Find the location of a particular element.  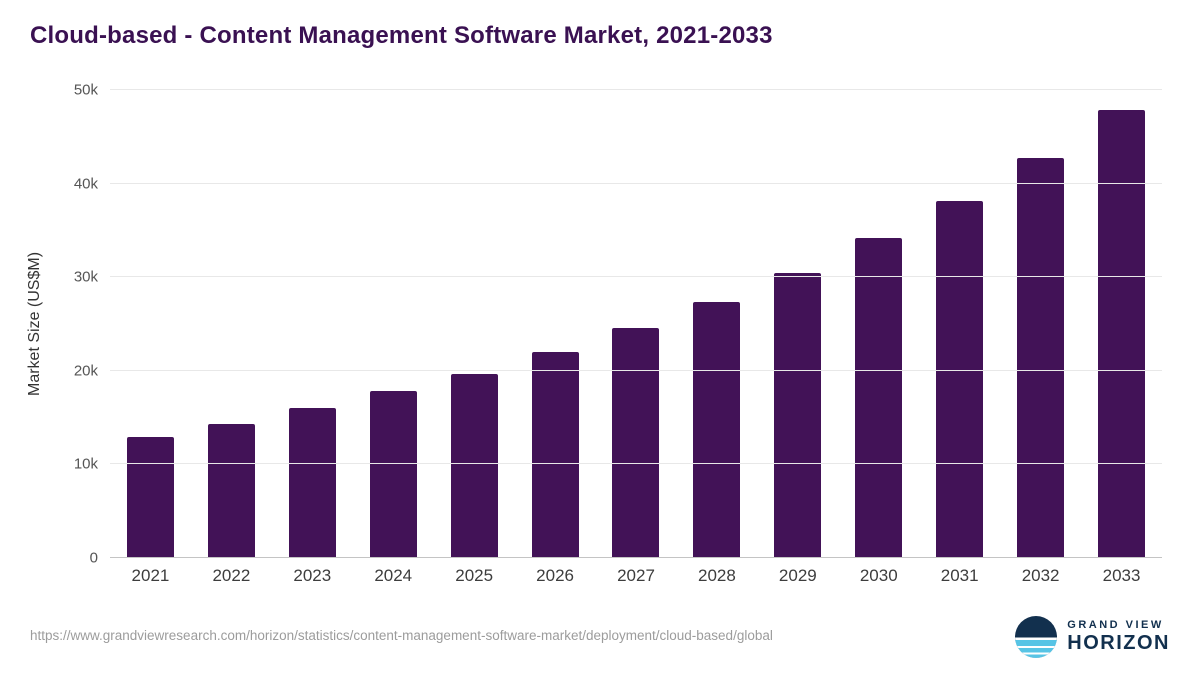

x-tick-label-2024: 2024 is located at coordinates (393, 575).